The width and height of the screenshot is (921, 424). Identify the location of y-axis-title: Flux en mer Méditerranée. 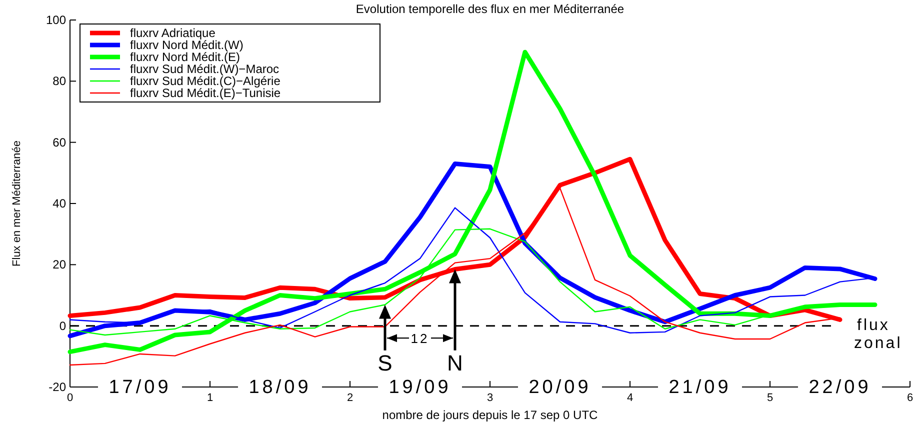
(17, 203).